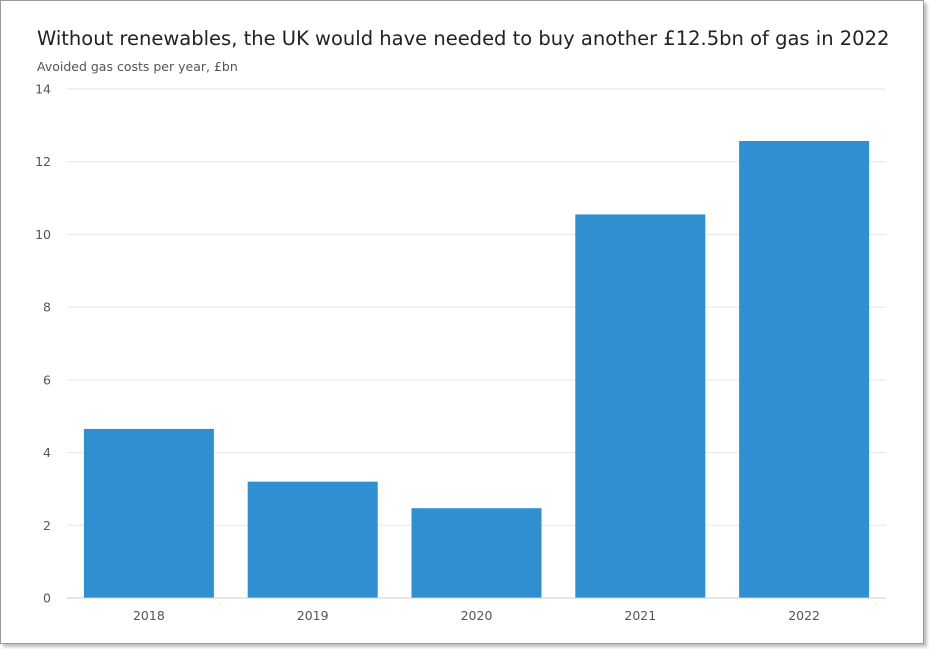  Describe the element at coordinates (43, 89) in the screenshot. I see `y-tick-label: 14` at that location.